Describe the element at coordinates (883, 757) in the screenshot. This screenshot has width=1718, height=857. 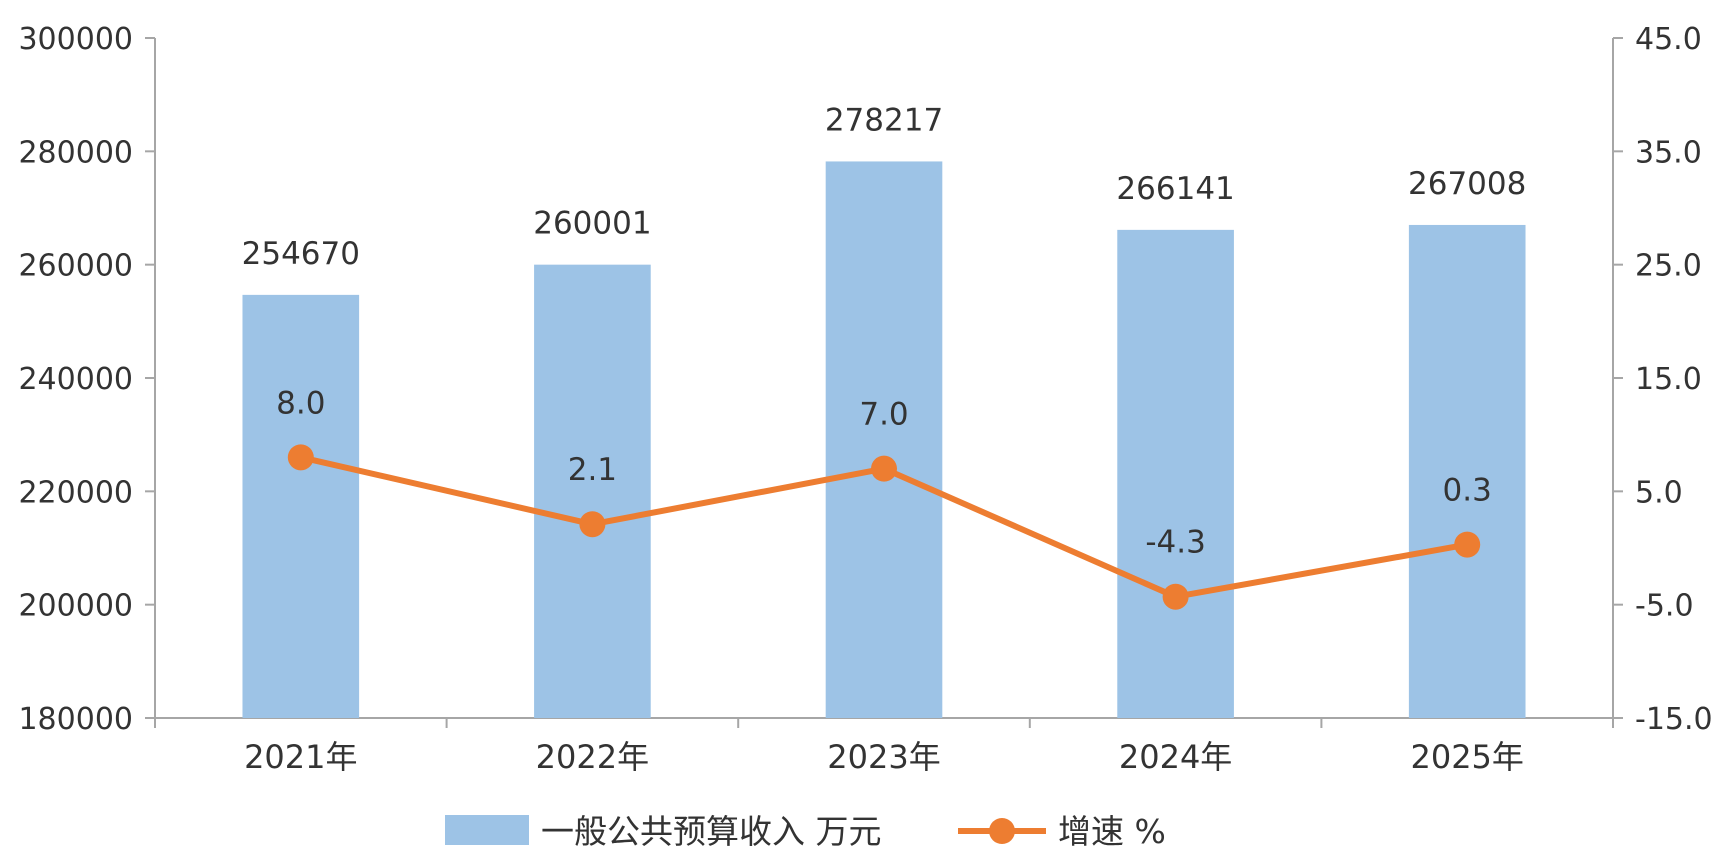
I see `x-axis-tick-label: 2023年` at that location.